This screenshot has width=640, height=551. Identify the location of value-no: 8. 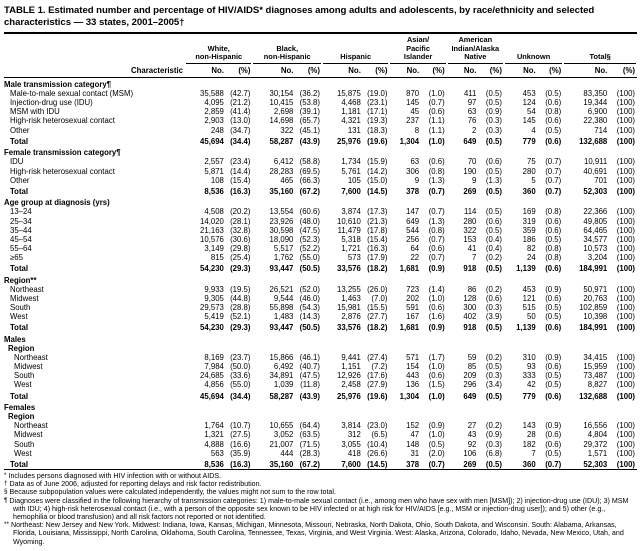
(417, 130).